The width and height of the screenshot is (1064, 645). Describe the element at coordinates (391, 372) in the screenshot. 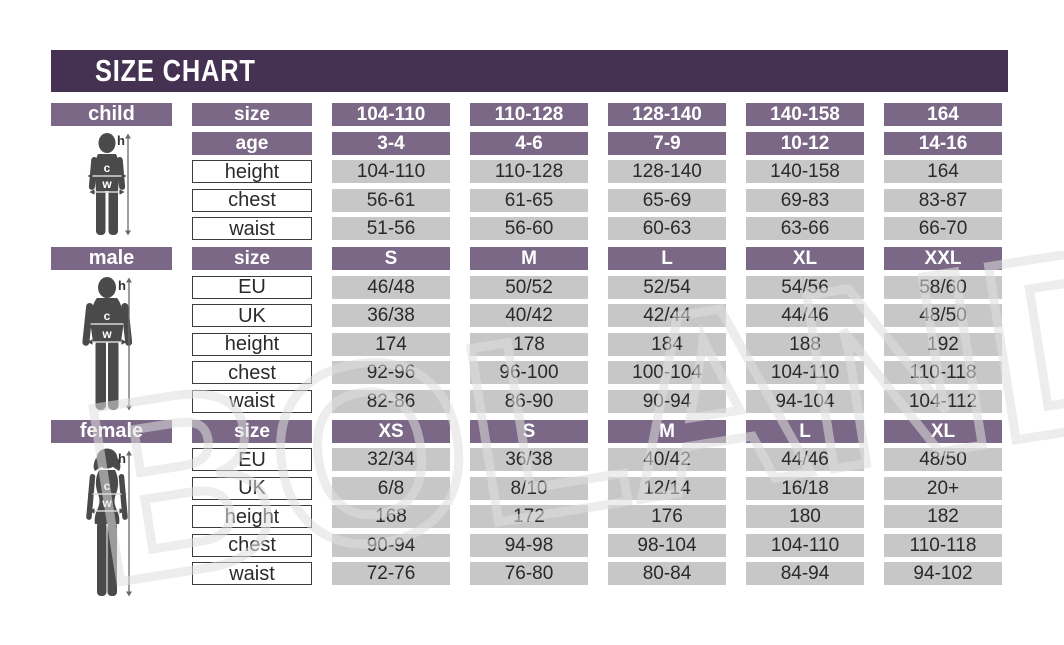

I see `data-cell: 92-96` at that location.